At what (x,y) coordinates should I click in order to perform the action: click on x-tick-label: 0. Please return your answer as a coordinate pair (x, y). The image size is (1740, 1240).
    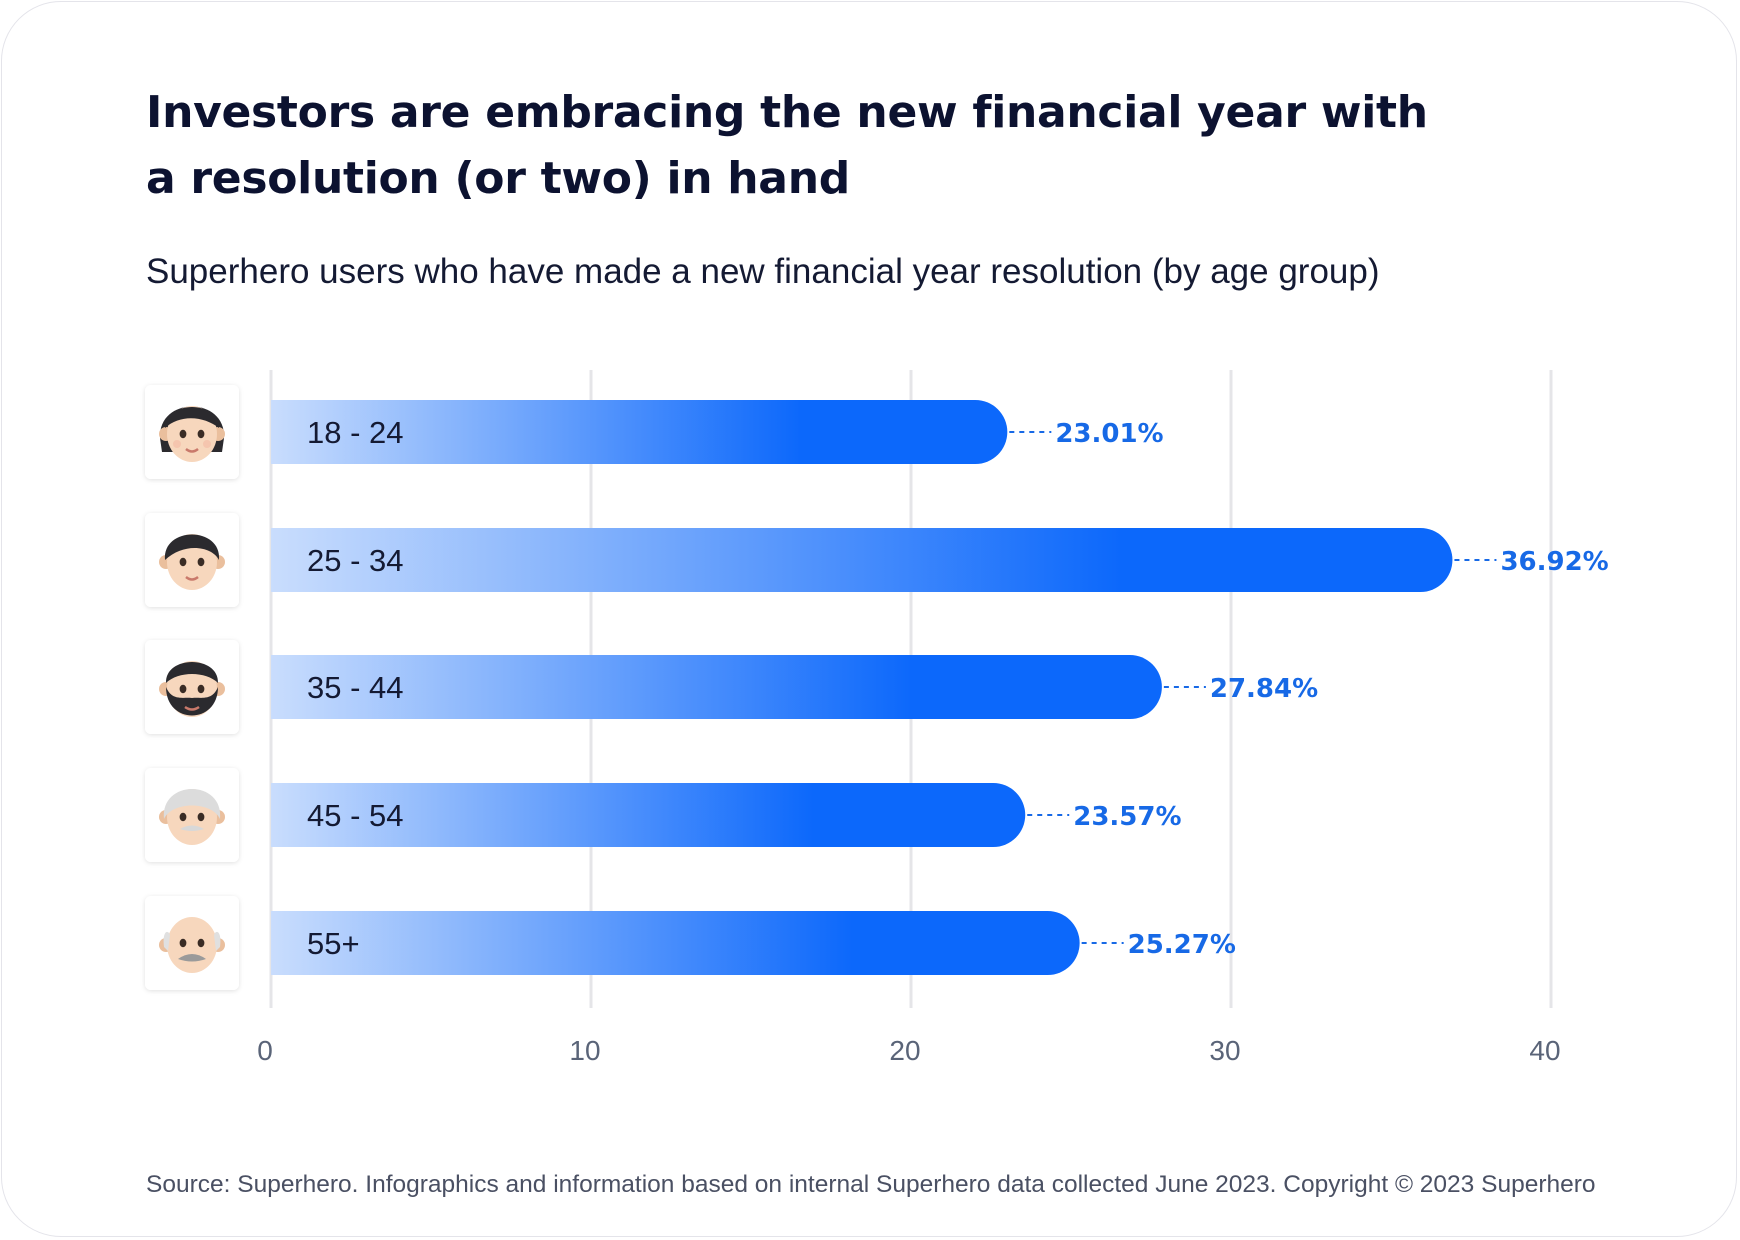
    Looking at the image, I should click on (265, 1050).